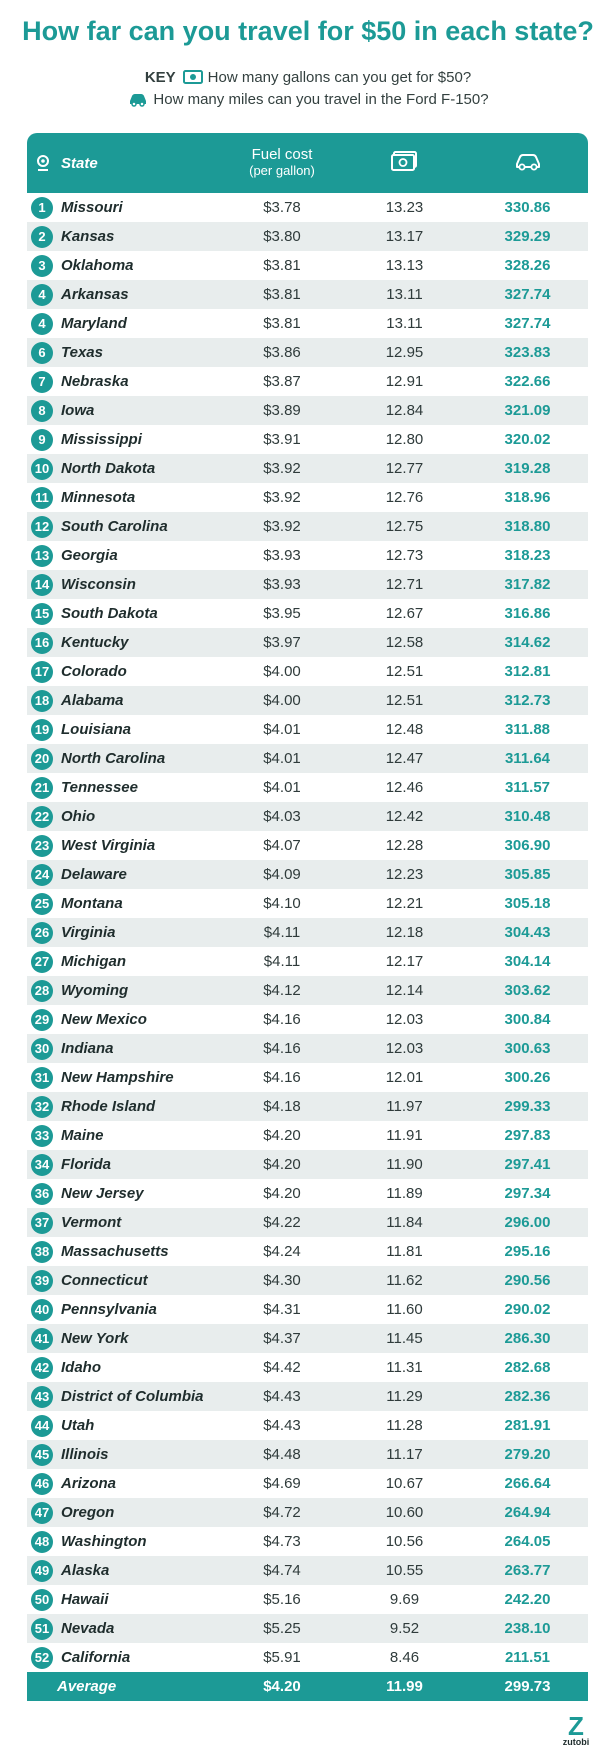 This screenshot has height=1757, width=616. I want to click on state-cell: 15 South Dakota, so click(124, 613).